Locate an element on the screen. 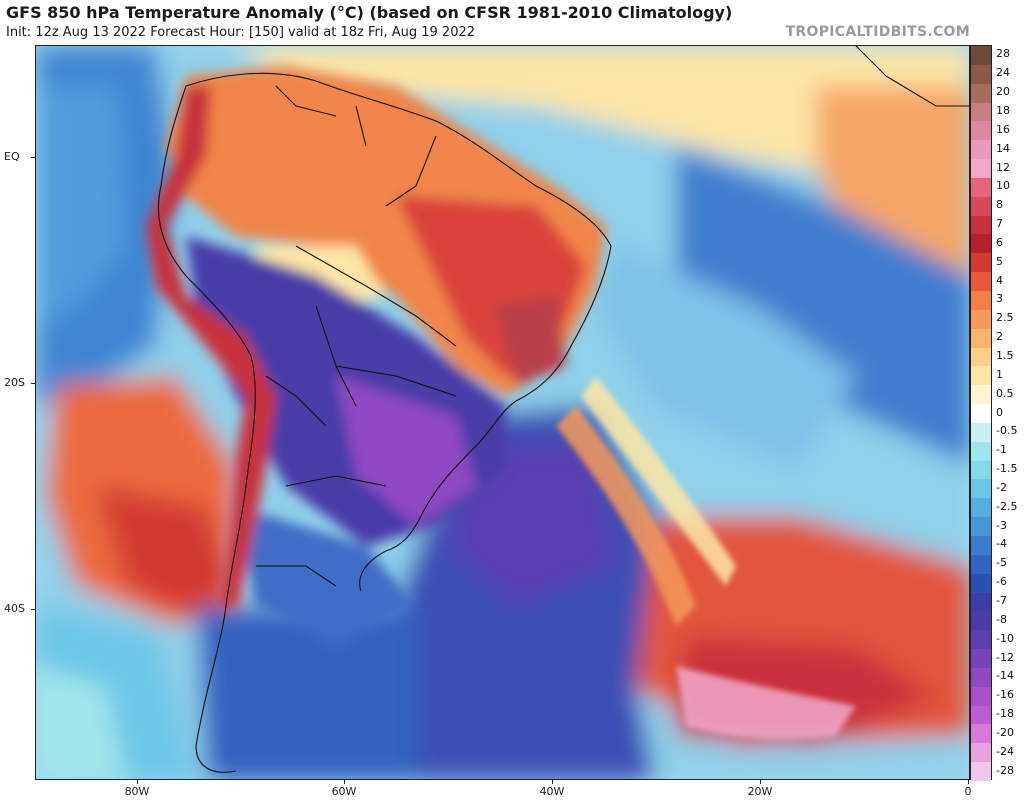 This screenshot has height=800, width=1024. color-scale-bar is located at coordinates (981, 413).